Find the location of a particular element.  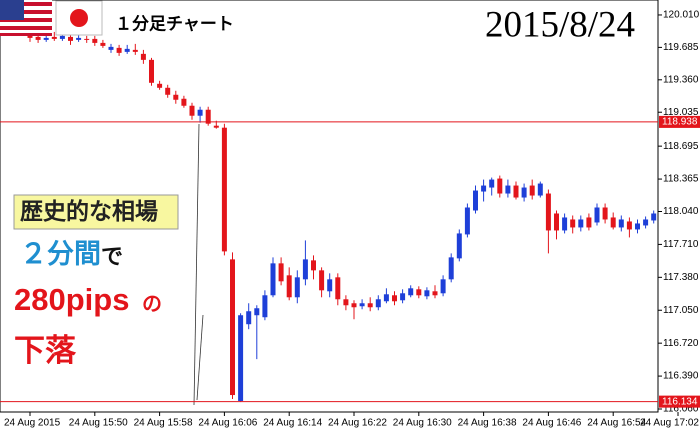

y-tick-label: 116.720 is located at coordinates (681, 343).